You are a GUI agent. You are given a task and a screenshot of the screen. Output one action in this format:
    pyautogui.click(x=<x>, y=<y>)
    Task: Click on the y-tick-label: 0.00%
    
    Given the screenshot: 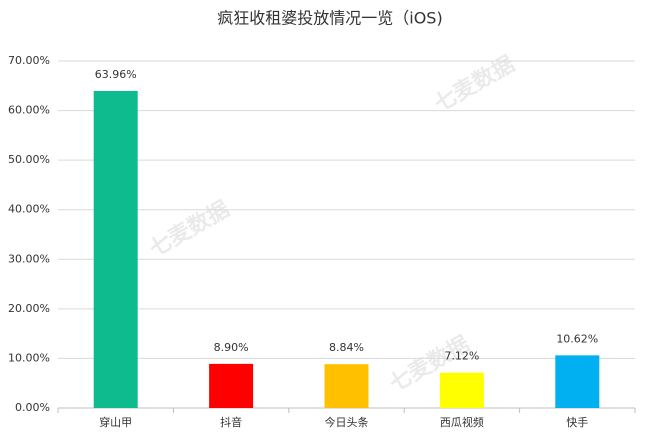 What is the action you would take?
    pyautogui.click(x=32, y=407)
    